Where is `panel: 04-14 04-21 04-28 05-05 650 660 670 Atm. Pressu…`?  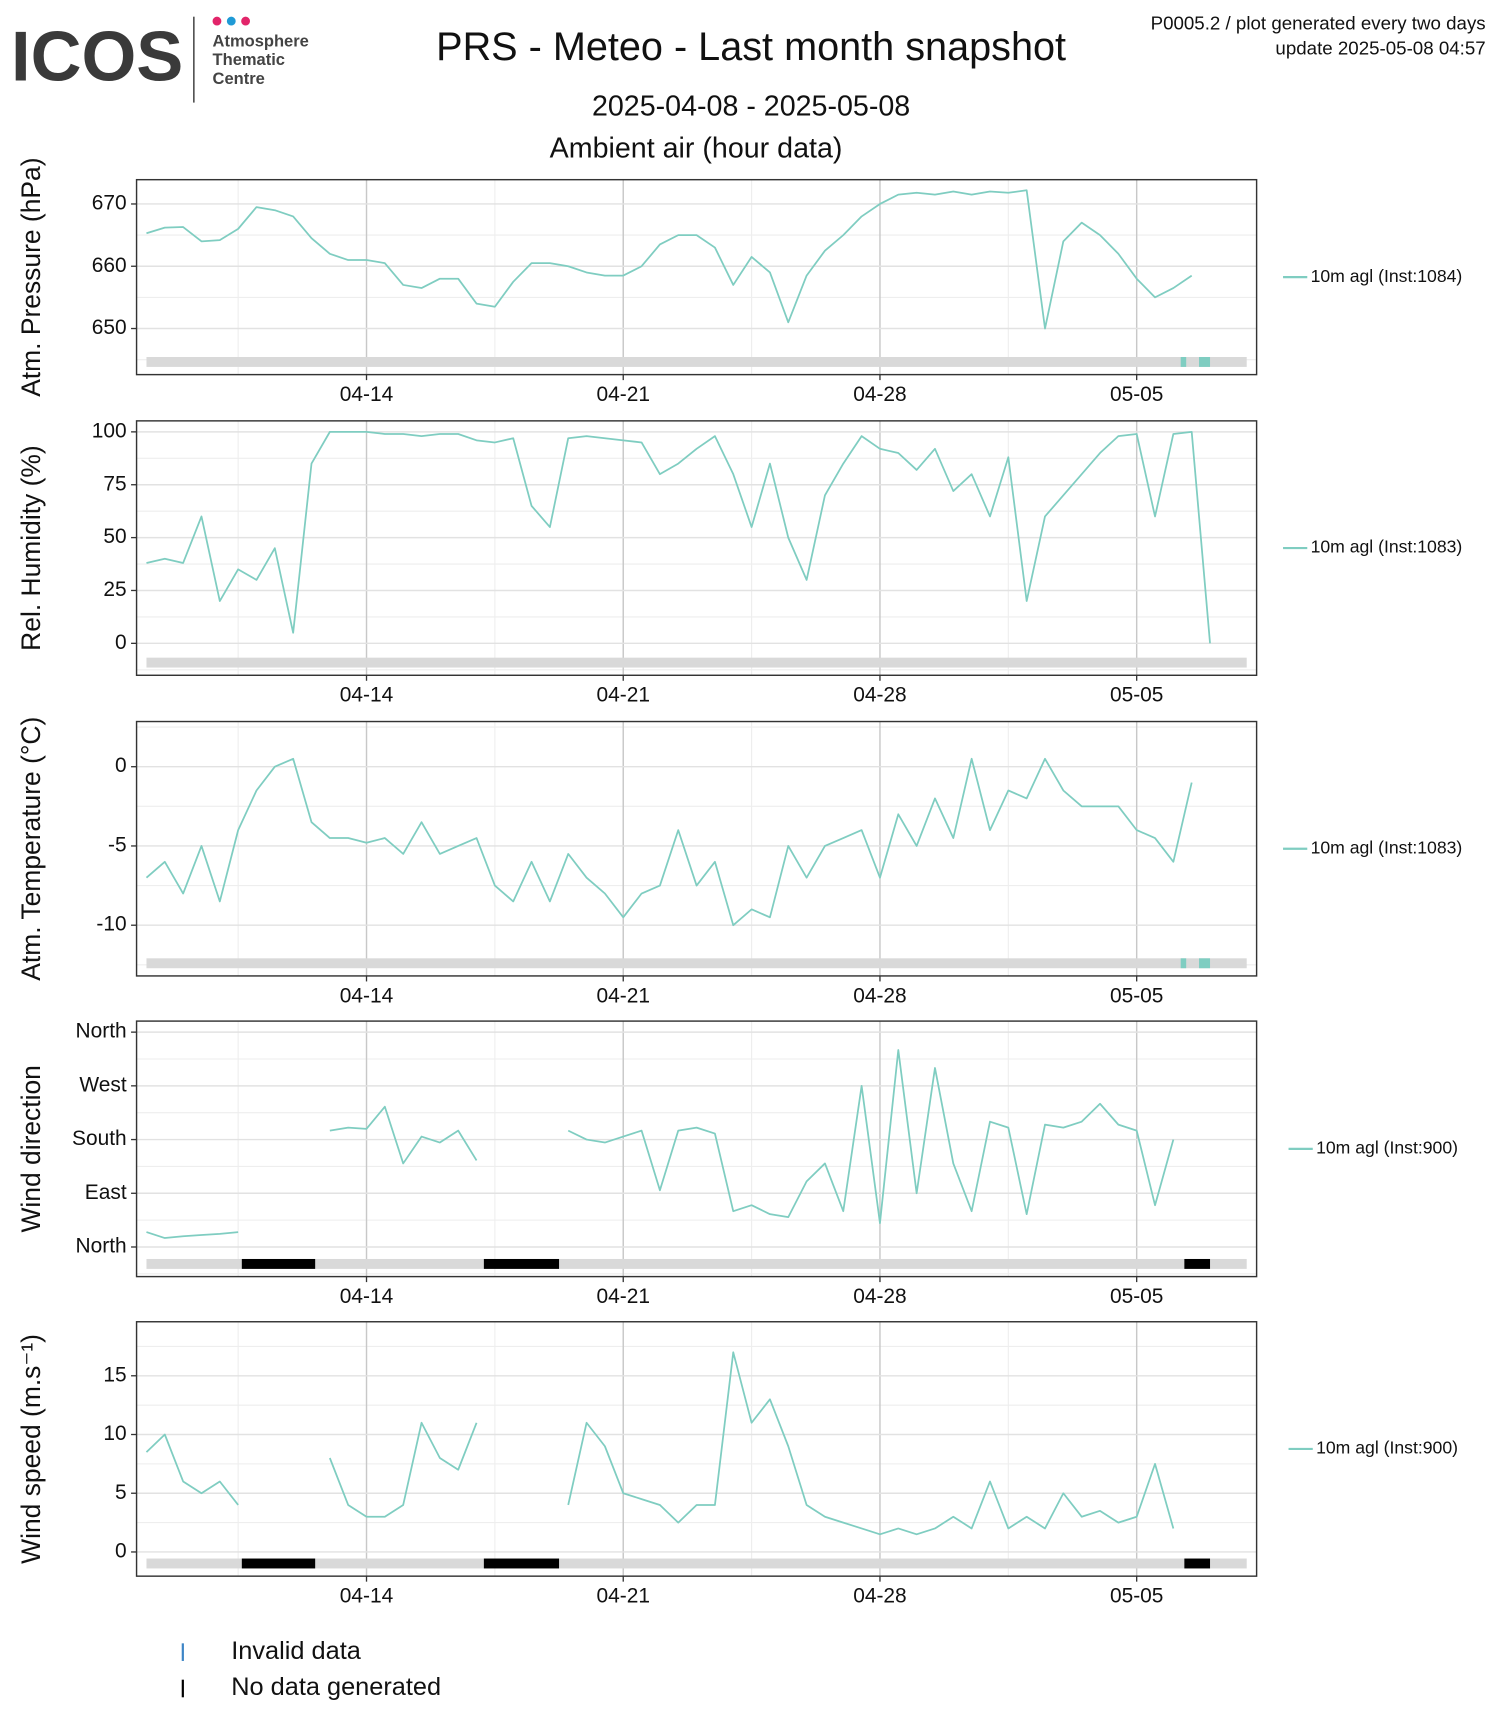 panel: 04-14 04-21 04-28 05-05 650 660 670 Atm. Pressu… is located at coordinates (739, 281).